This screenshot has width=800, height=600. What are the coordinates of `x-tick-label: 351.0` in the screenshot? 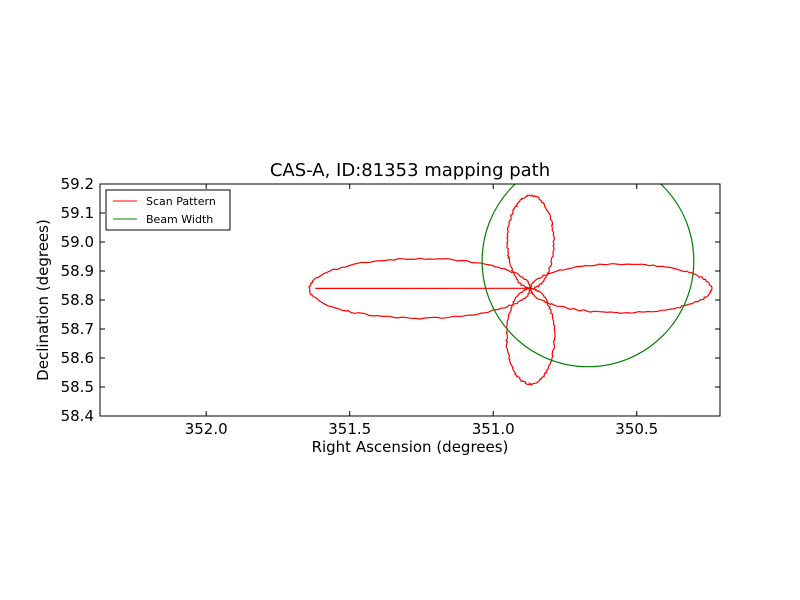 It's located at (493, 429).